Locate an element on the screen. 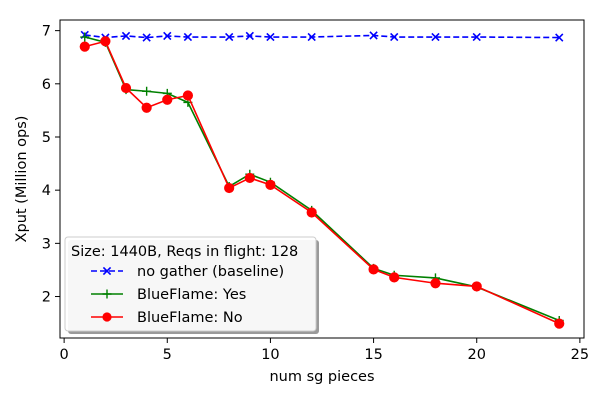 This screenshot has height=400, width=600. y-tick-label: 6 is located at coordinates (46, 85).